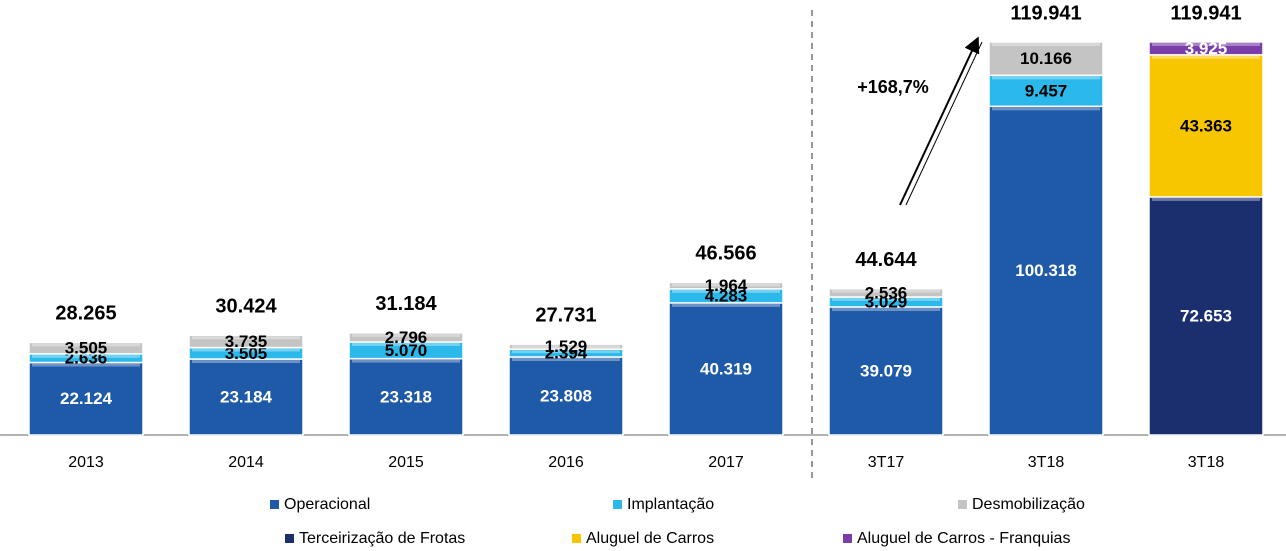 The width and height of the screenshot is (1286, 551). What do you see at coordinates (1028, 504) in the screenshot?
I see `legend-label: Desmobilização` at bounding box center [1028, 504].